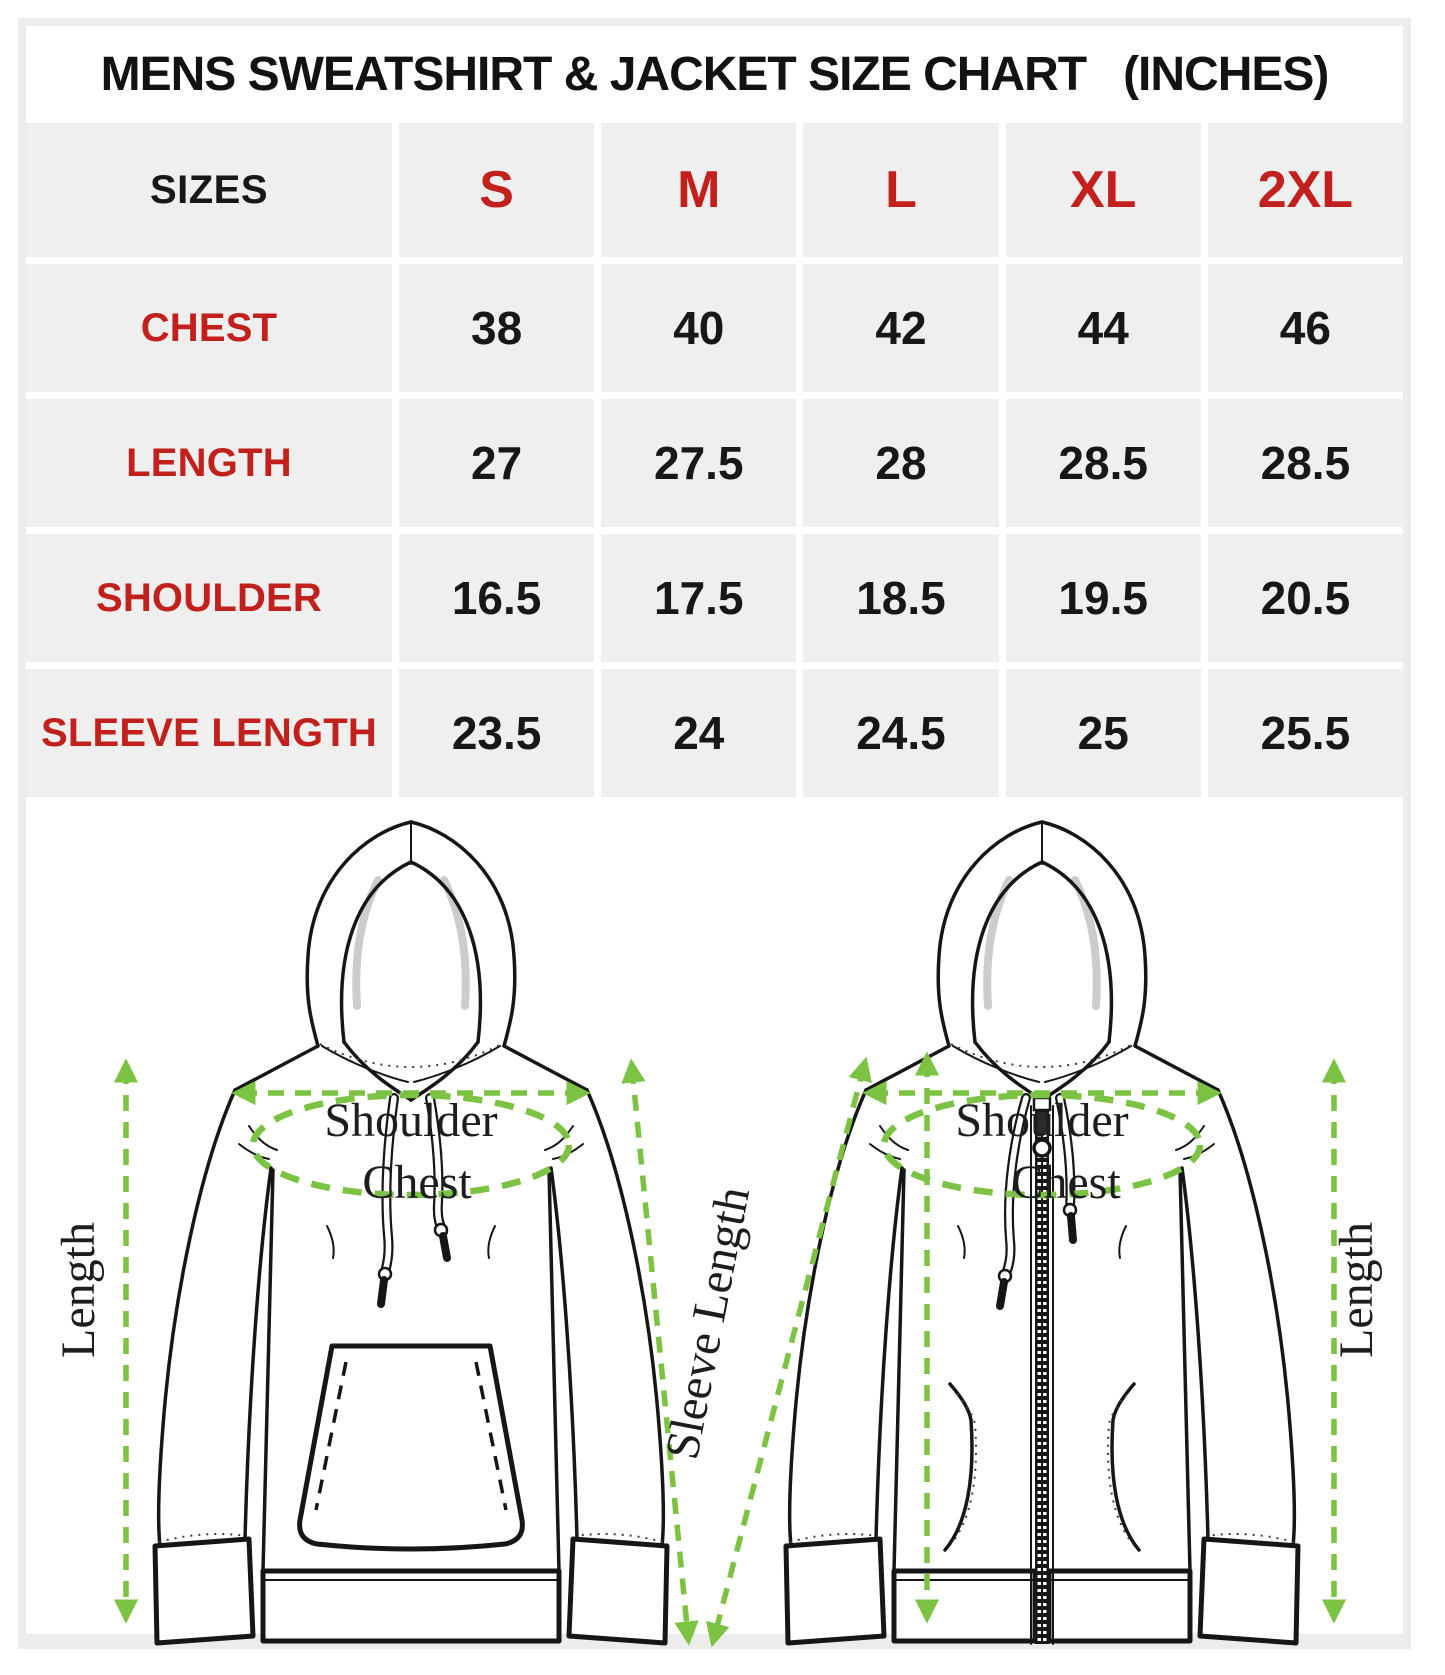  I want to click on length-value-l: 28, so click(901, 463).